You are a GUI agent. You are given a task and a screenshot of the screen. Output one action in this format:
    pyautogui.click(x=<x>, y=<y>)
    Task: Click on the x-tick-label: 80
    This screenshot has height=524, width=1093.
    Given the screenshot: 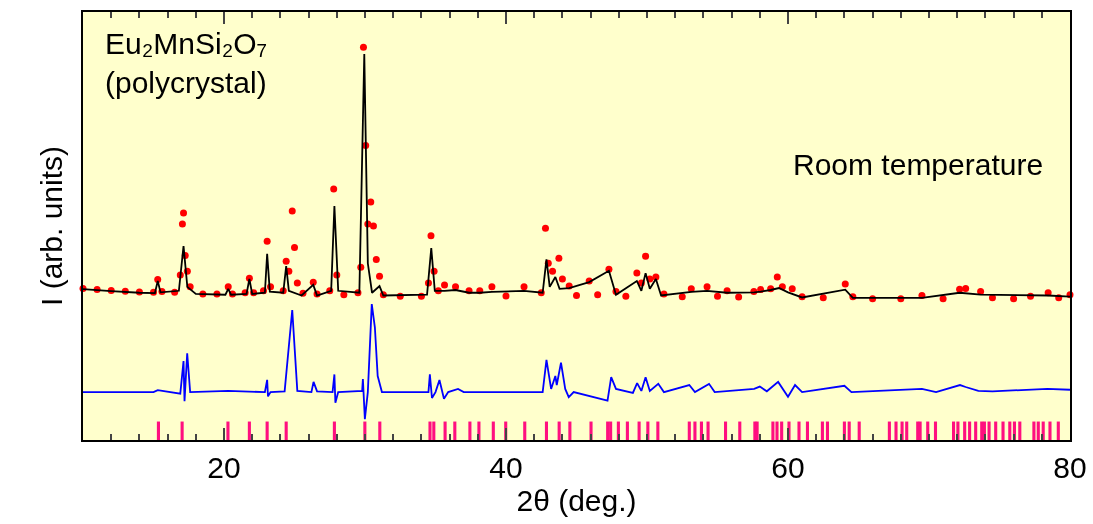 What is the action you would take?
    pyautogui.click(x=1070, y=467)
    